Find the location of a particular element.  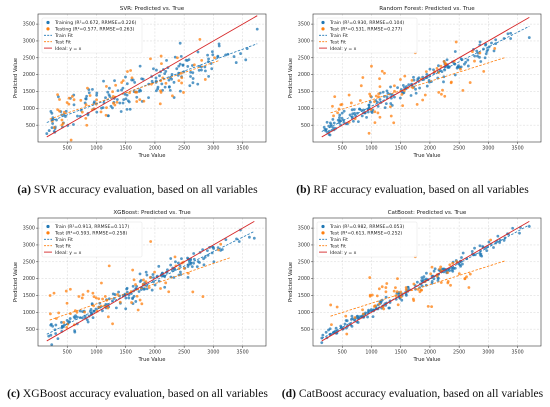

x-tick-label: 3000 is located at coordinates (488, 149).